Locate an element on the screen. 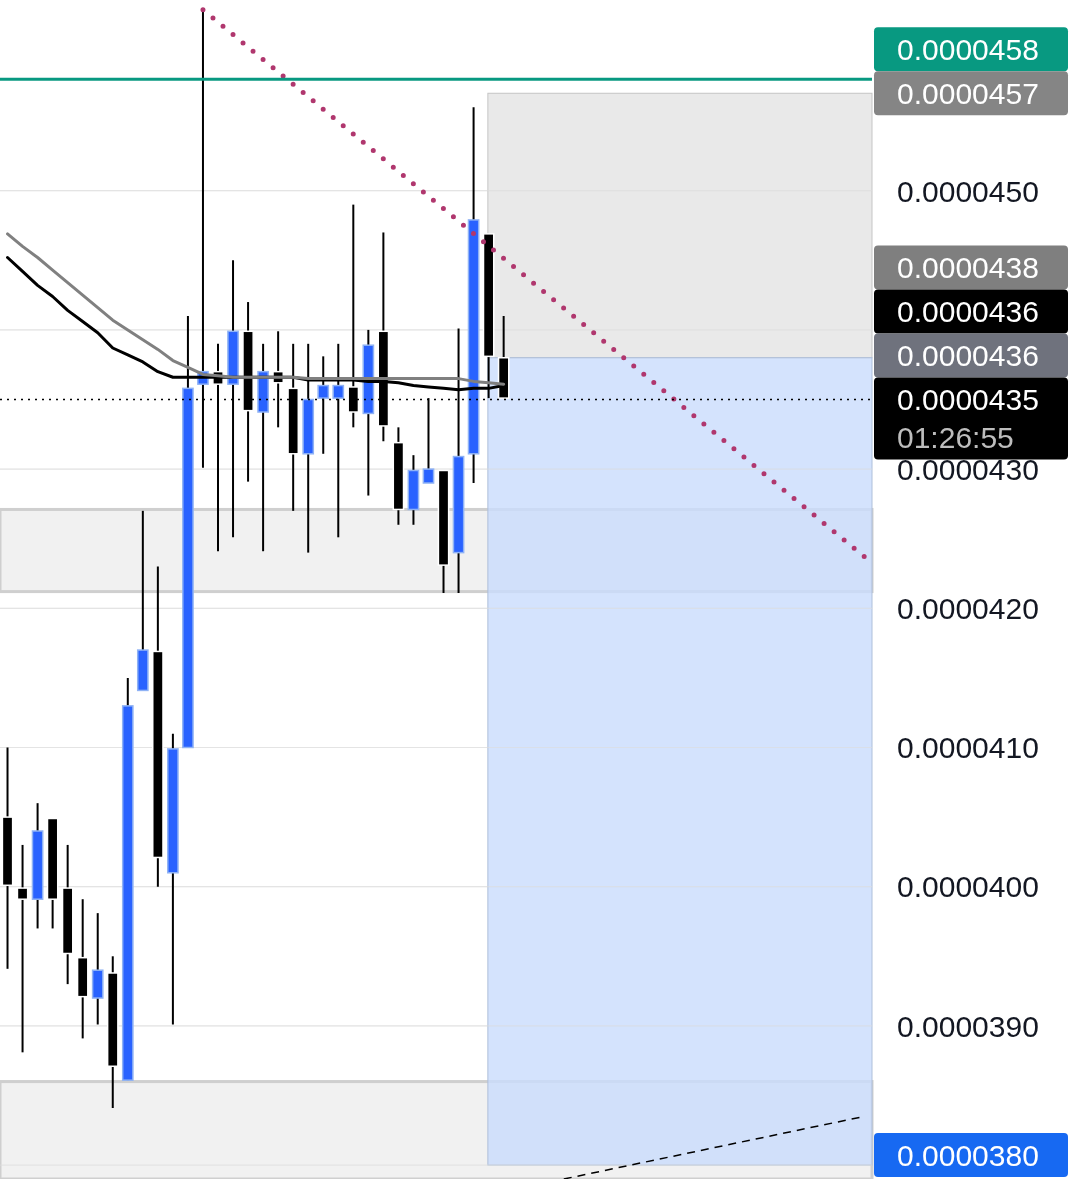 Image resolution: width=1080 pixels, height=1179 pixels. line-series is located at coordinates (256, 309).